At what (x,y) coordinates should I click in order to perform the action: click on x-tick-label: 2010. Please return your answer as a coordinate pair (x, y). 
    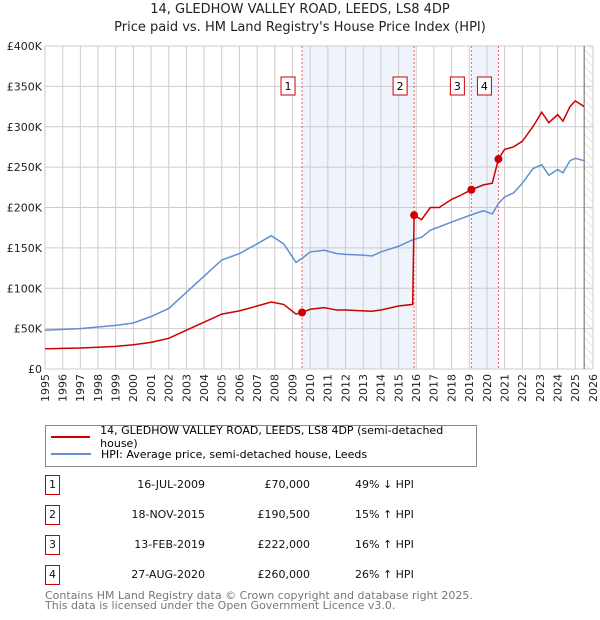
    Looking at the image, I should click on (310, 388).